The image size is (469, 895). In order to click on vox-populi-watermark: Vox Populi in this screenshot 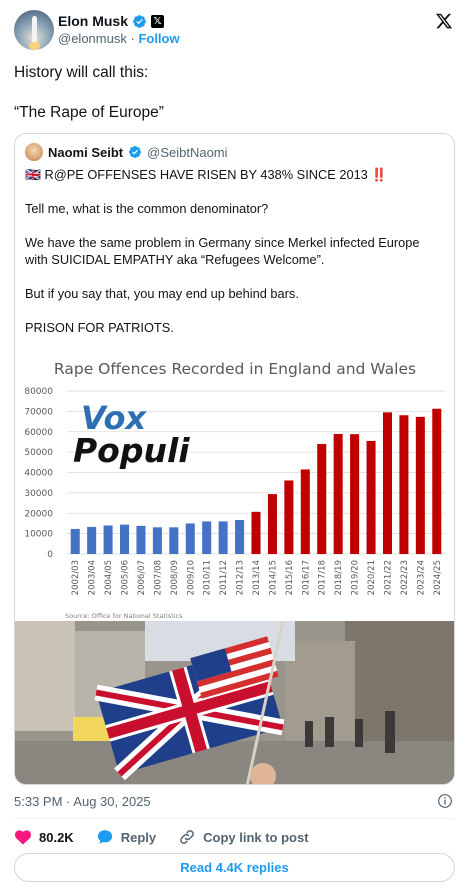, I will do `click(131, 434)`.